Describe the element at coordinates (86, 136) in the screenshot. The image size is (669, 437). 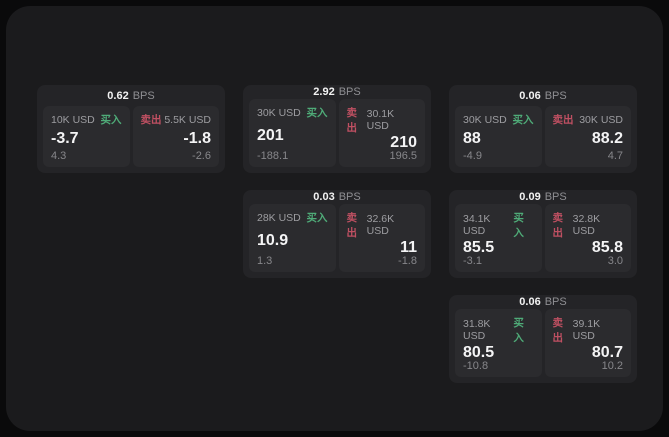
I see `buy-tile: 10K USD 买入 -3.7 4.3` at that location.